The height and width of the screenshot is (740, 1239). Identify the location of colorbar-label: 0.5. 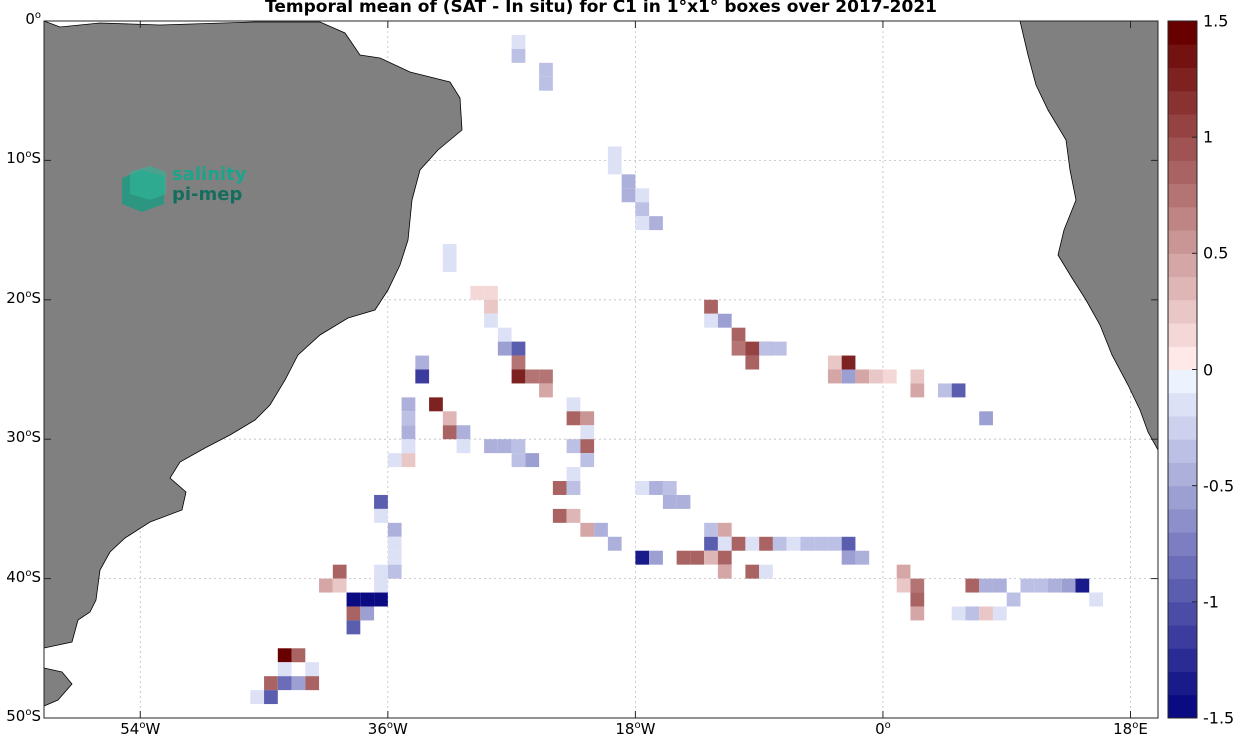
(1216, 253).